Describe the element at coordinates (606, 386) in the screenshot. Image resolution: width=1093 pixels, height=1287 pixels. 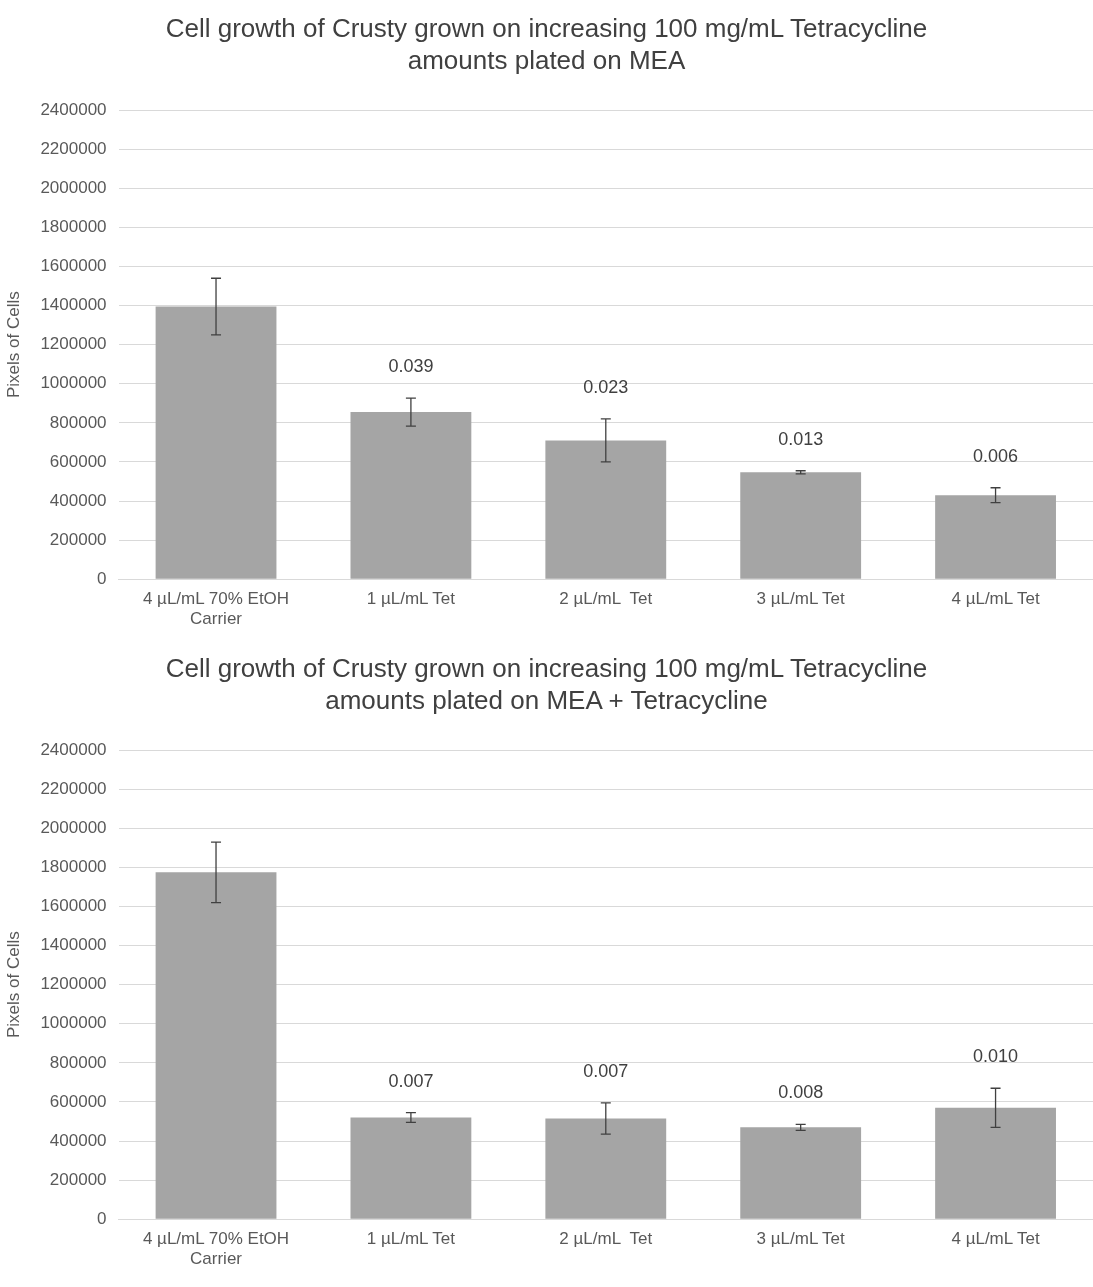
I see `annotation: 0.023` at that location.